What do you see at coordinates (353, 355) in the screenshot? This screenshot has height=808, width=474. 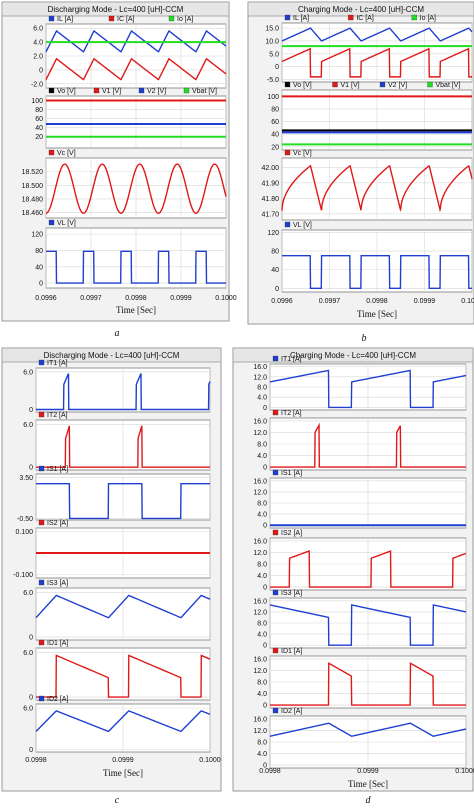 I see `chart-title: Charging Mode - Lc=400 [uH]-CCM` at bounding box center [353, 355].